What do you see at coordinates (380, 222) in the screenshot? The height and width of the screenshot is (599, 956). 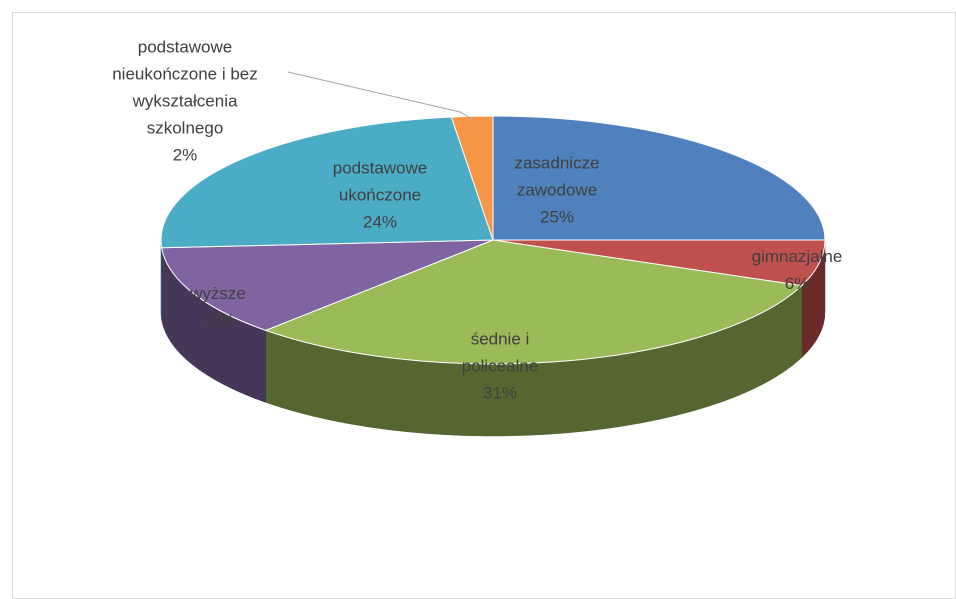 I see `label-value: 24%` at bounding box center [380, 222].